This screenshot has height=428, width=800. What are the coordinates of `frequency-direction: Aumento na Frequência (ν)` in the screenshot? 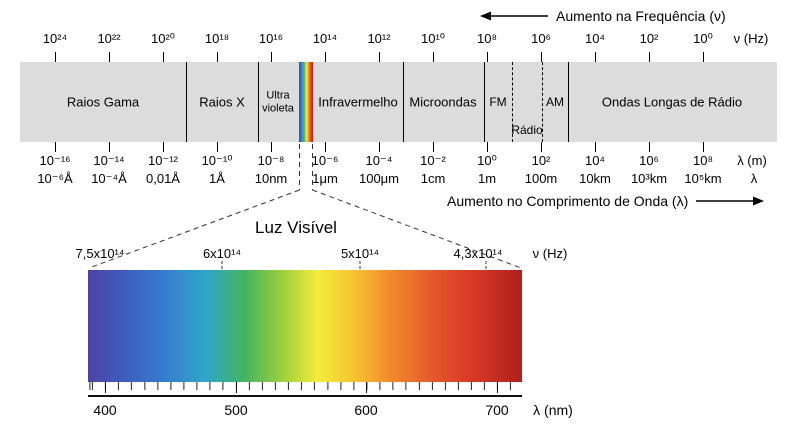 It's located at (603, 16).